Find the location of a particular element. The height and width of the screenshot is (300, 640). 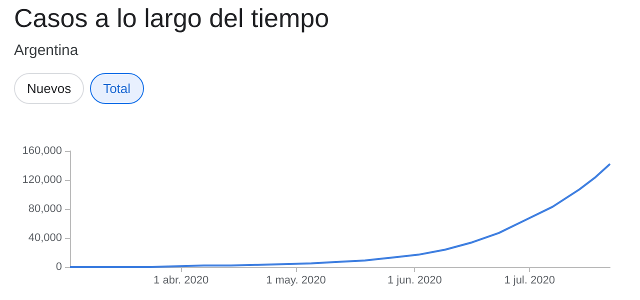

x-tick-label: 1 jun. 2020 is located at coordinates (414, 280).